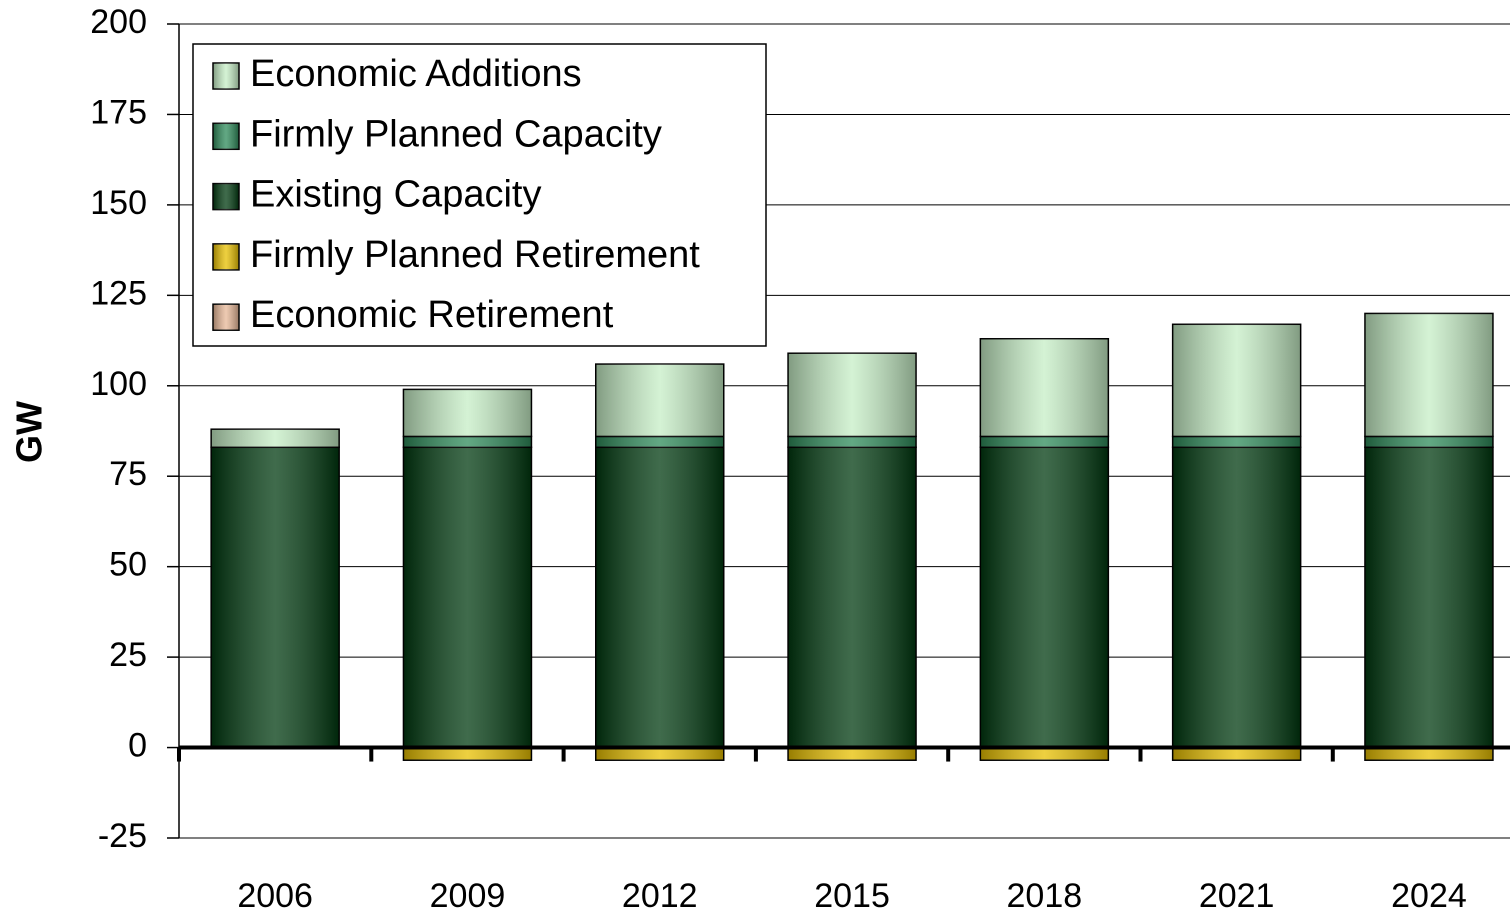  What do you see at coordinates (122, 836) in the screenshot?
I see `y-tick-label: -25` at bounding box center [122, 836].